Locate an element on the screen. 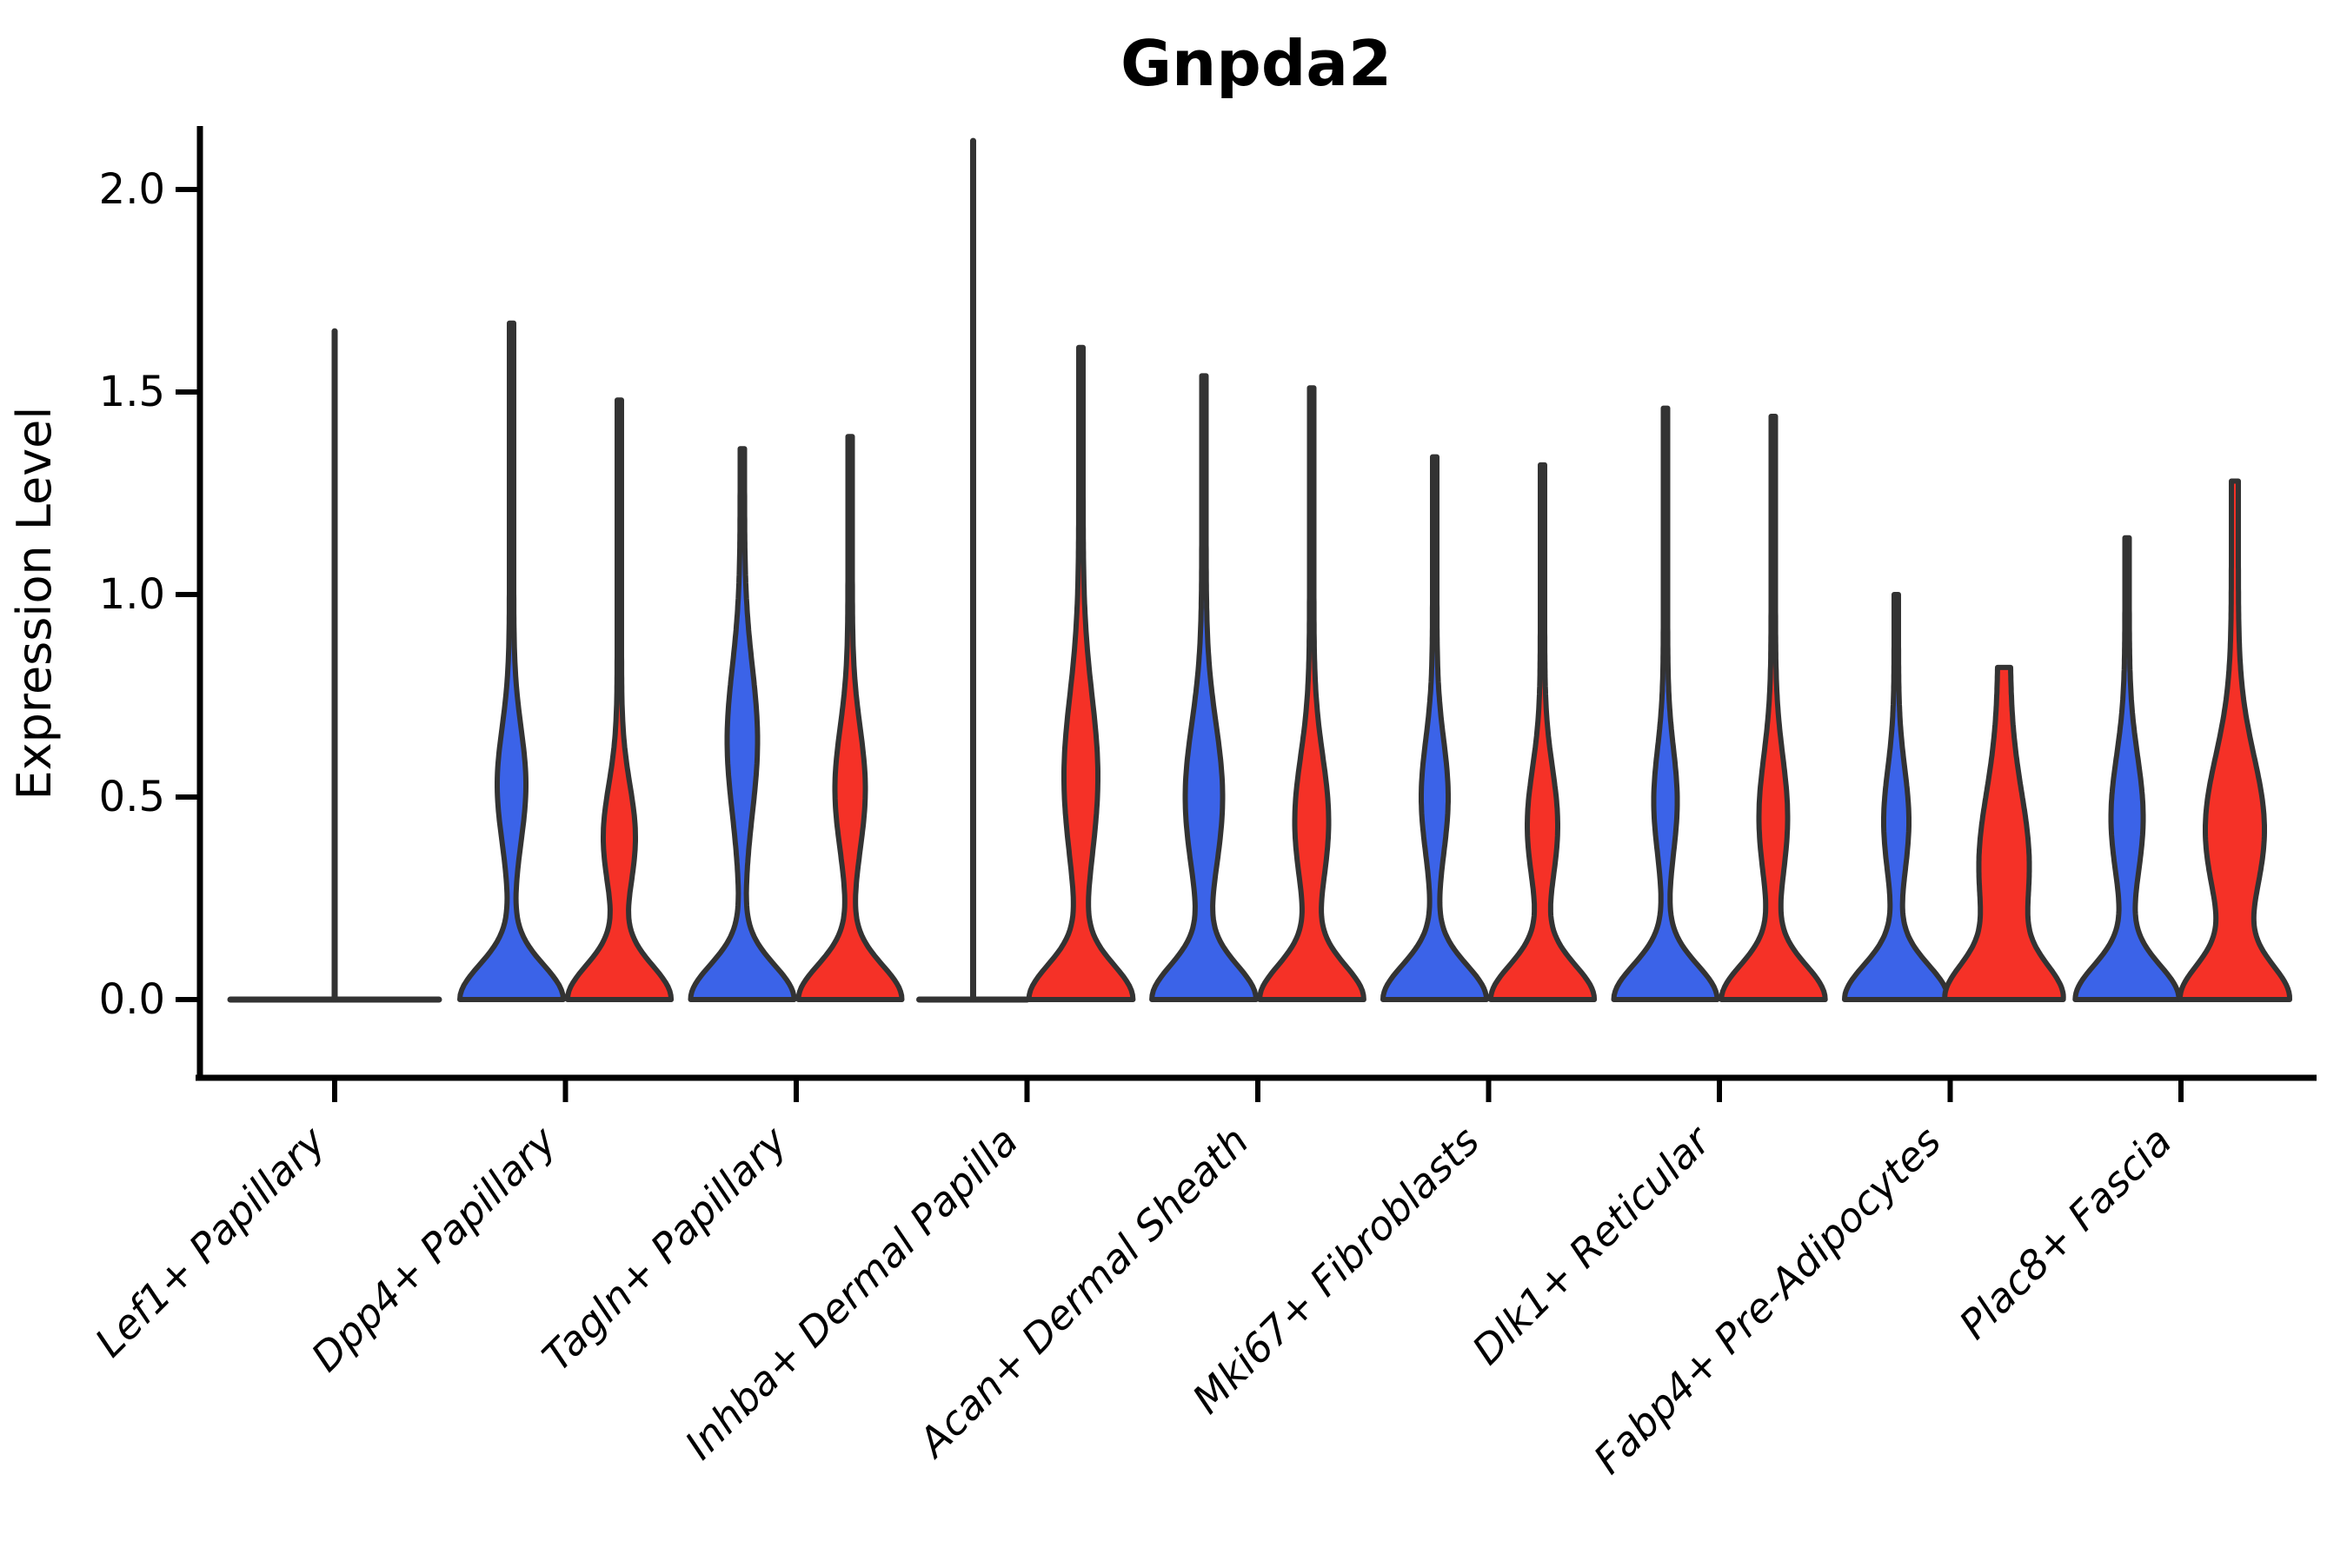 The width and height of the screenshot is (2347, 1568). violin-8-blue is located at coordinates (2127, 768).